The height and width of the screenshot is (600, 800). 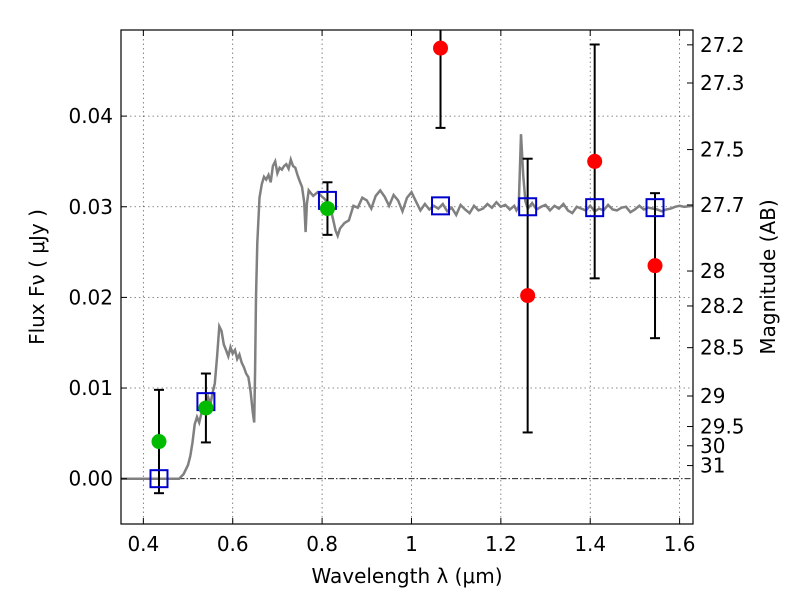 I want to click on right-tick-label: 27.7, so click(x=722, y=205).